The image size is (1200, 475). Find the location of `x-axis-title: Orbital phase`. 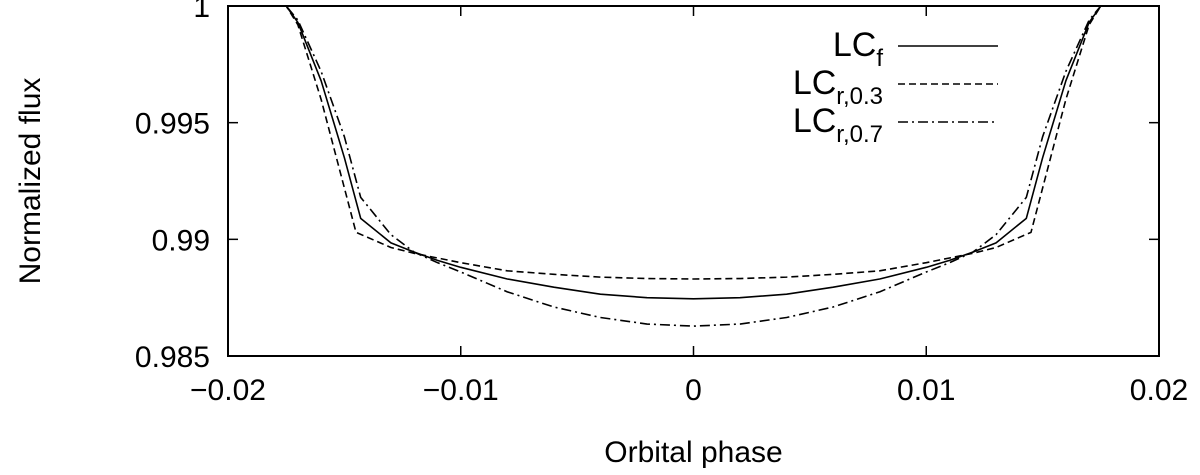

x-axis-title: Orbital phase is located at coordinates (693, 452).